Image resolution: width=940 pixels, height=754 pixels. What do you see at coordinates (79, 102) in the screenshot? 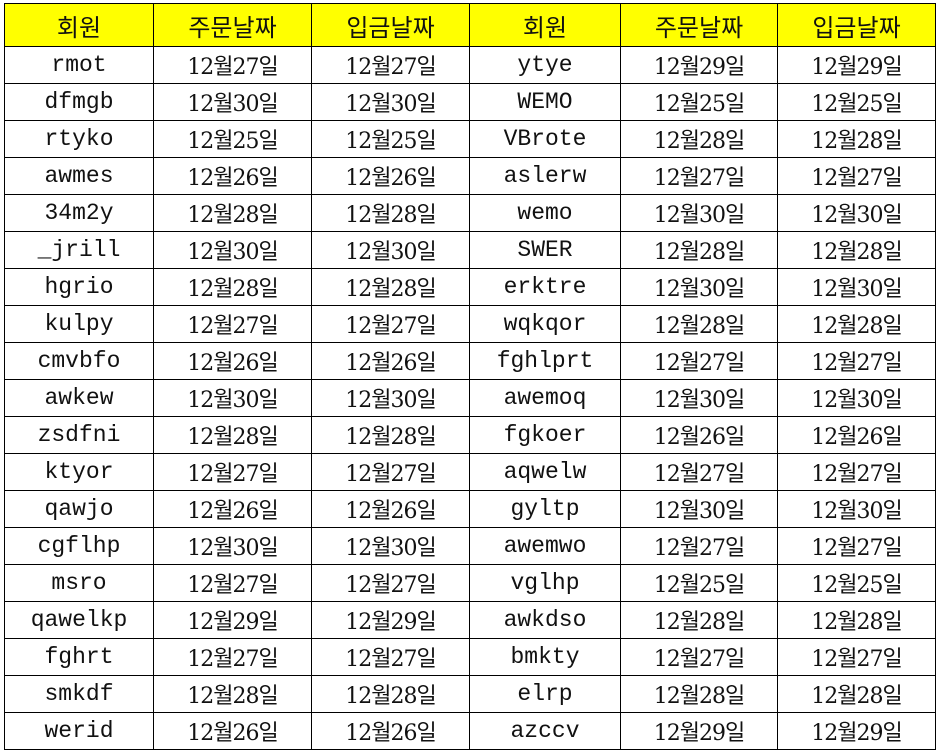
I see `member-cell: dfmgb` at bounding box center [79, 102].